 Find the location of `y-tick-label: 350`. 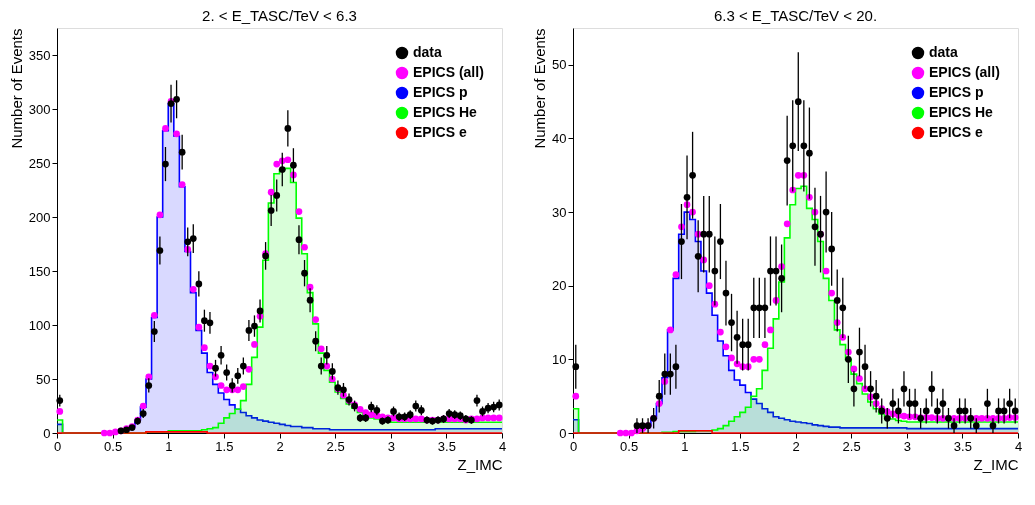

y-tick-label: 350 is located at coordinates (39, 55).